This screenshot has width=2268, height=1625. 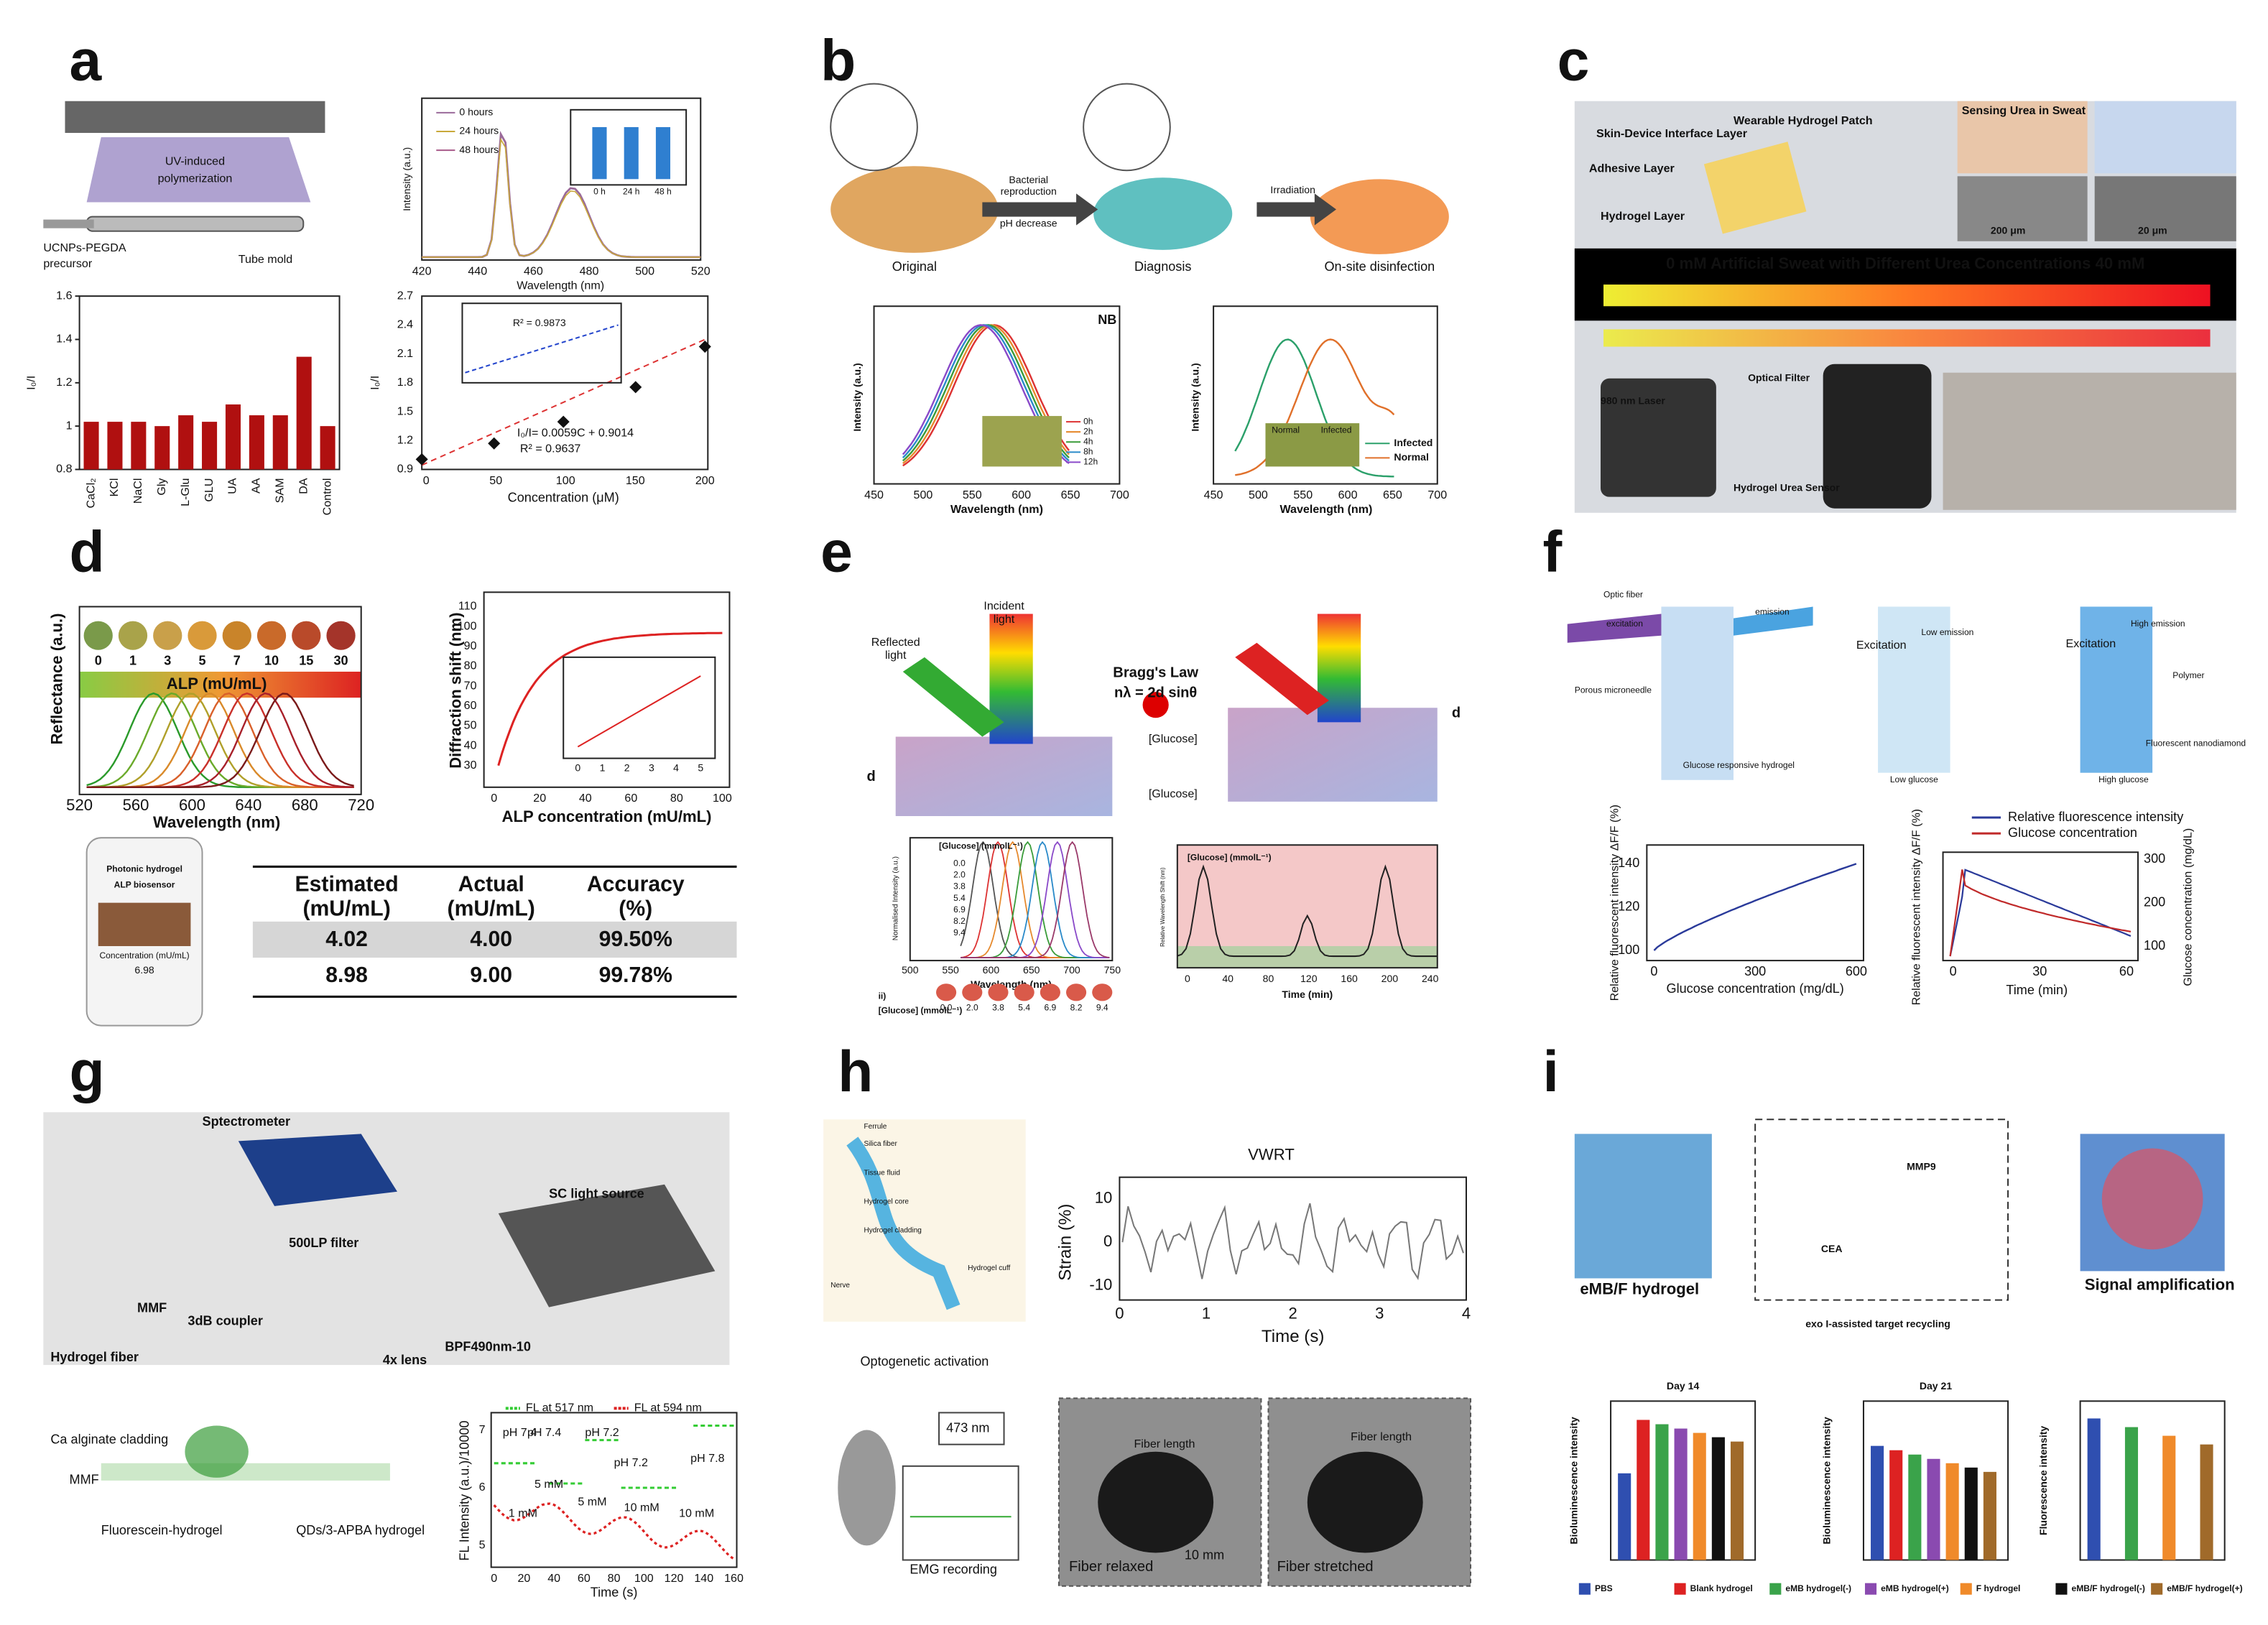 I want to click on text: 473 nm, so click(x=967, y=1427).